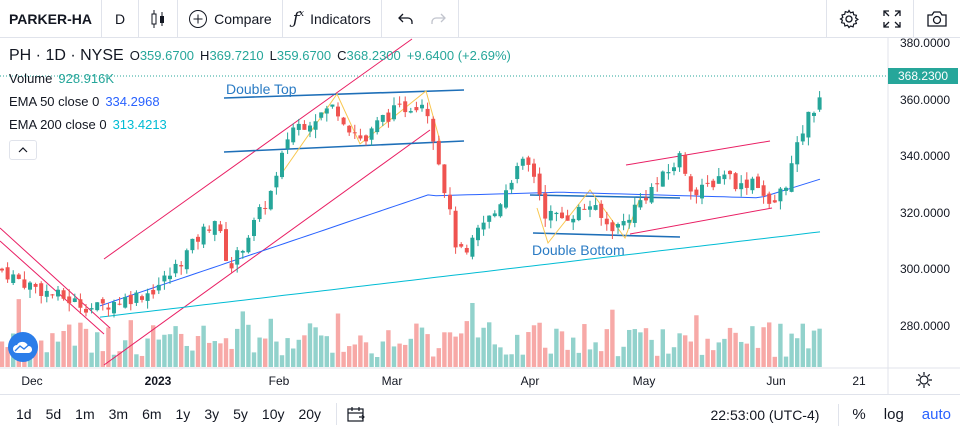 The width and height of the screenshot is (960, 433). I want to click on range-button-6m: 6m, so click(152, 414).